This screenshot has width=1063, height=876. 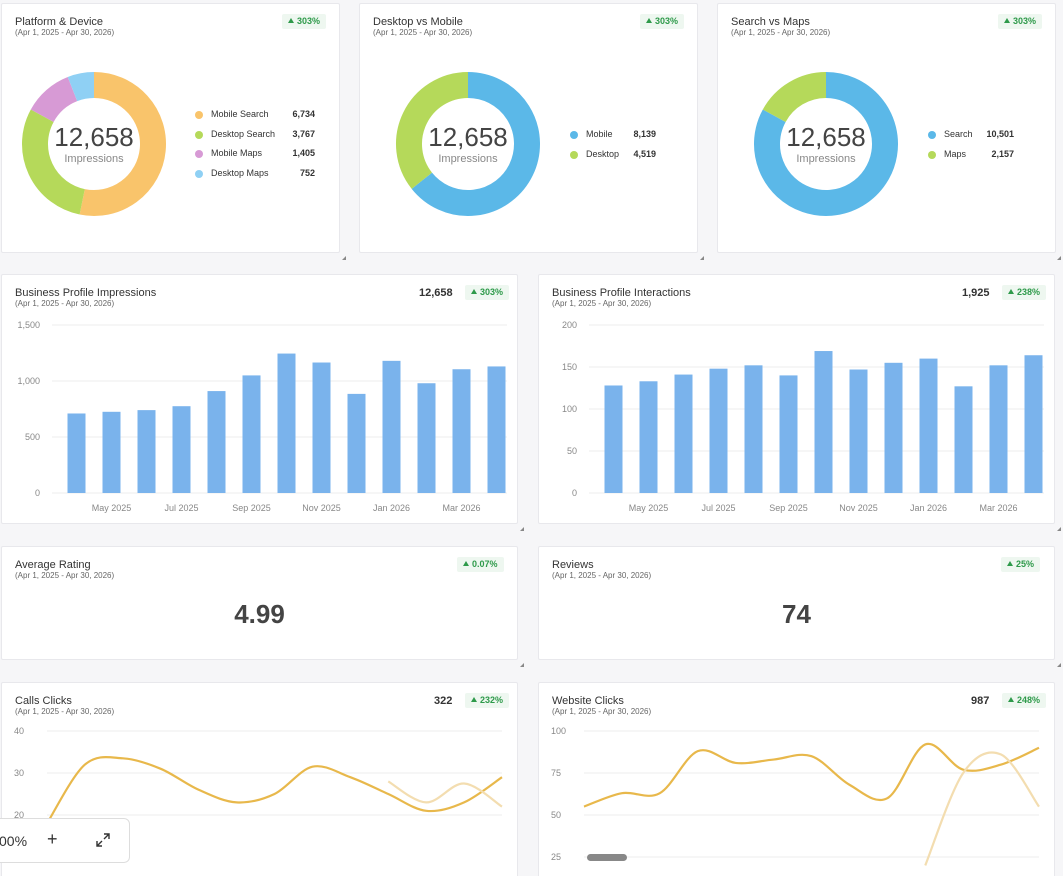 What do you see at coordinates (255, 135) in the screenshot?
I see `legend-item: Desktop Search 3,767` at bounding box center [255, 135].